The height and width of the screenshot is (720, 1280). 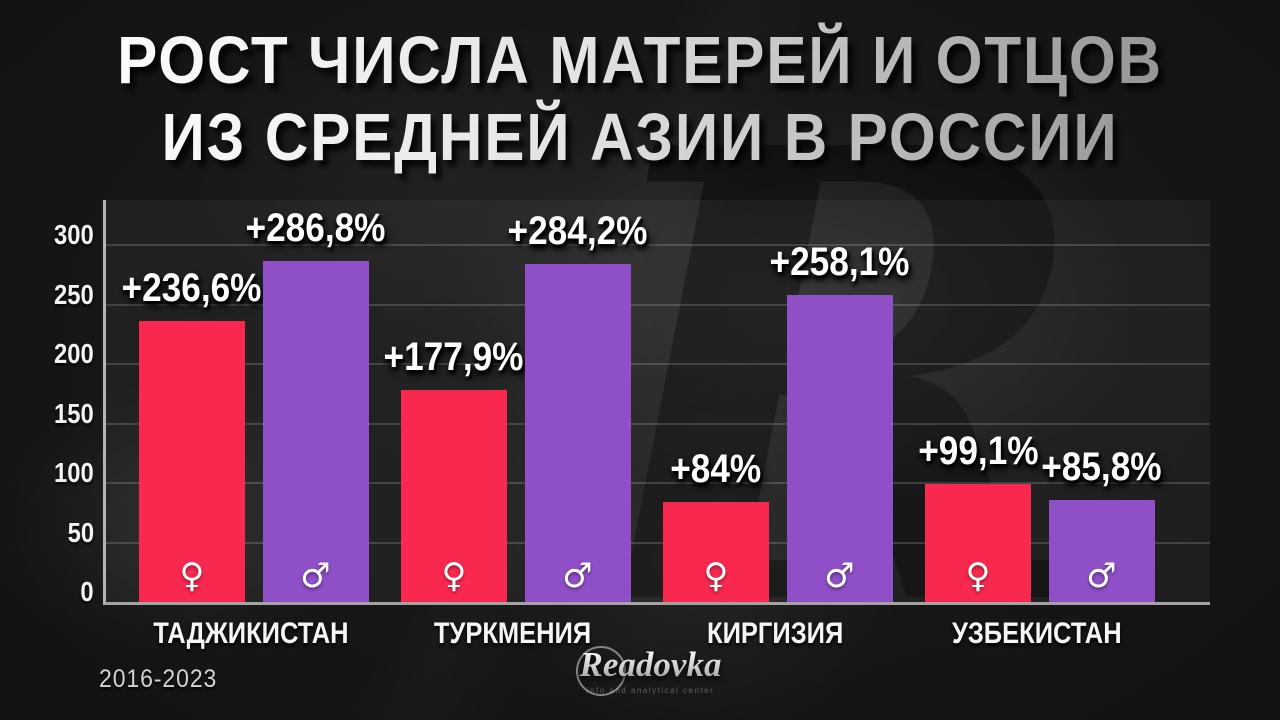 What do you see at coordinates (192, 287) in the screenshot?
I see `bar-value-mothers-таджикистан: +236,6%` at bounding box center [192, 287].